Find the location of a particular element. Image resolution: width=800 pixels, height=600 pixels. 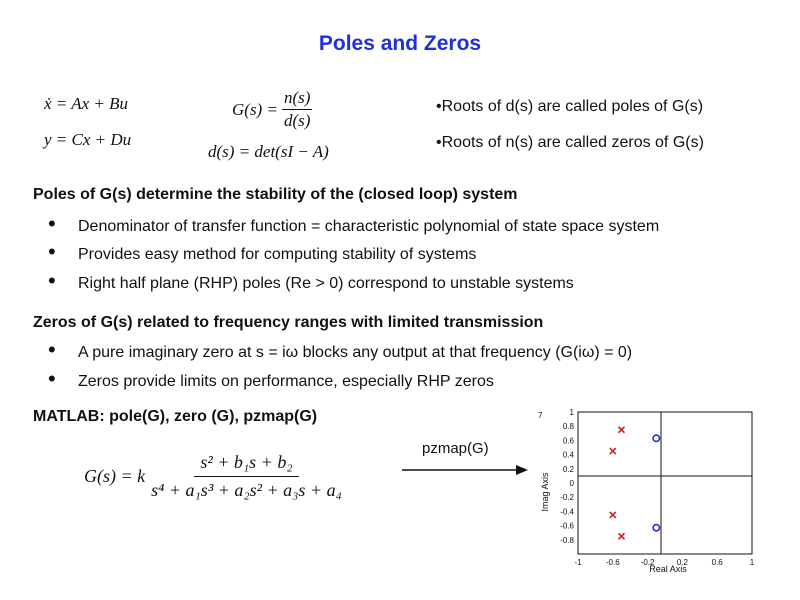

slide-title: Poles and Zeros is located at coordinates (400, 43).